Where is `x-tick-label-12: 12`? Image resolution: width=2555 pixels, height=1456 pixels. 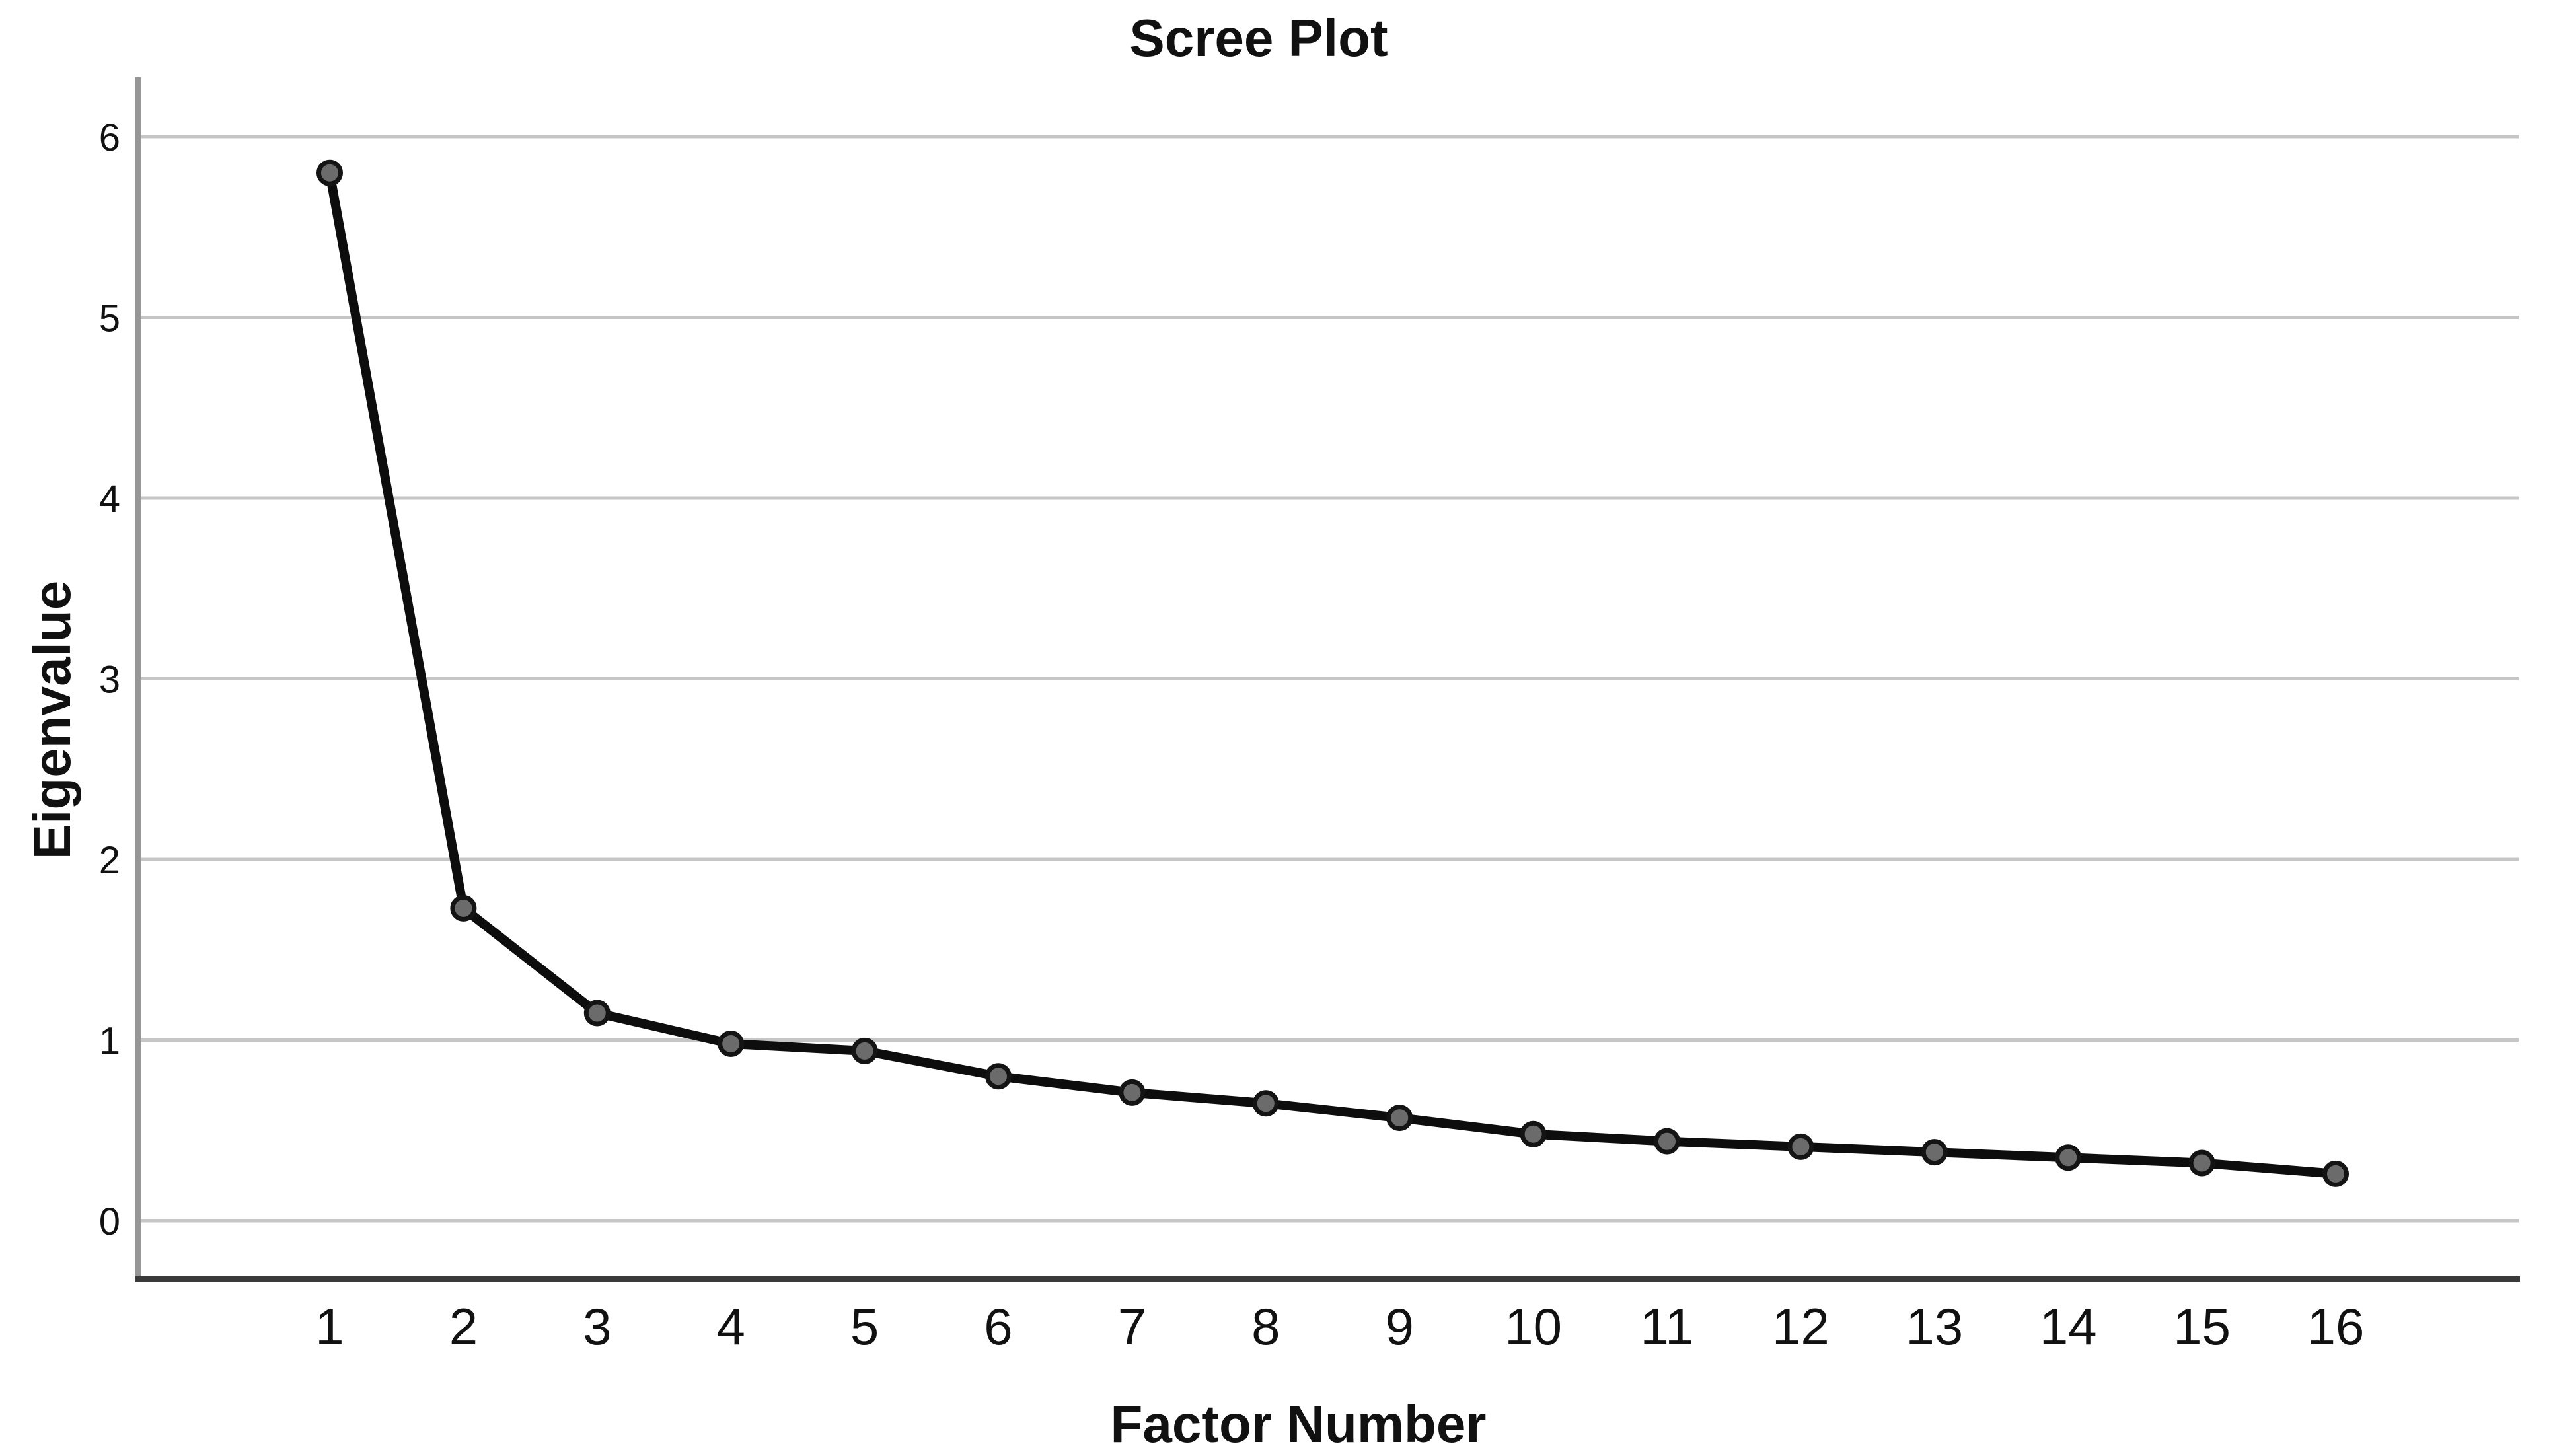 x-tick-label-12: 12 is located at coordinates (1801, 1326).